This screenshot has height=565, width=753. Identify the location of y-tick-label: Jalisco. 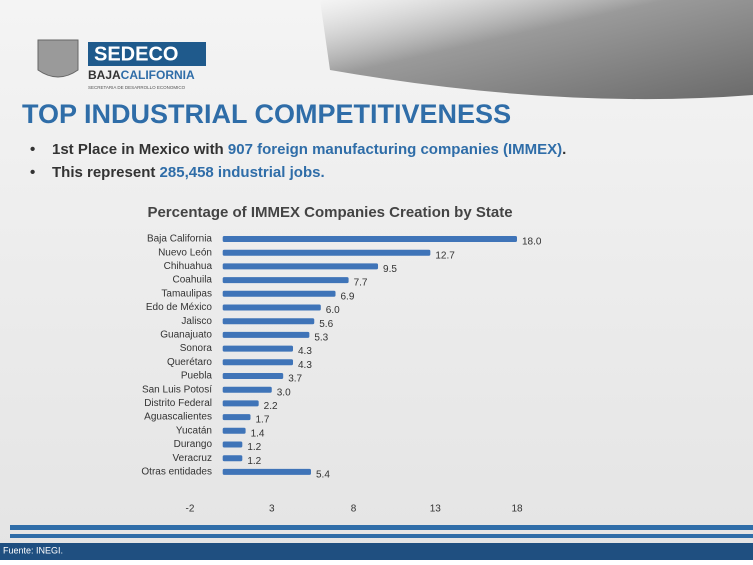
(196, 321).